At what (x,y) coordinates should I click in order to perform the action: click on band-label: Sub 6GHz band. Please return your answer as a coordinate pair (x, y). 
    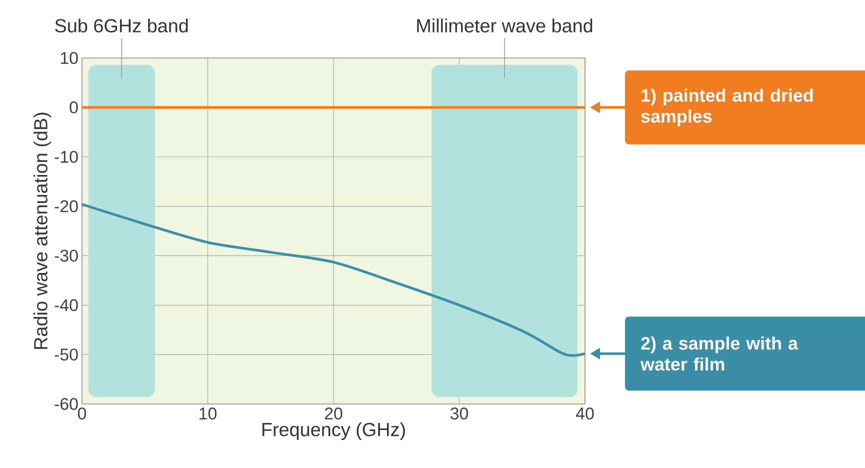
    Looking at the image, I should click on (121, 25).